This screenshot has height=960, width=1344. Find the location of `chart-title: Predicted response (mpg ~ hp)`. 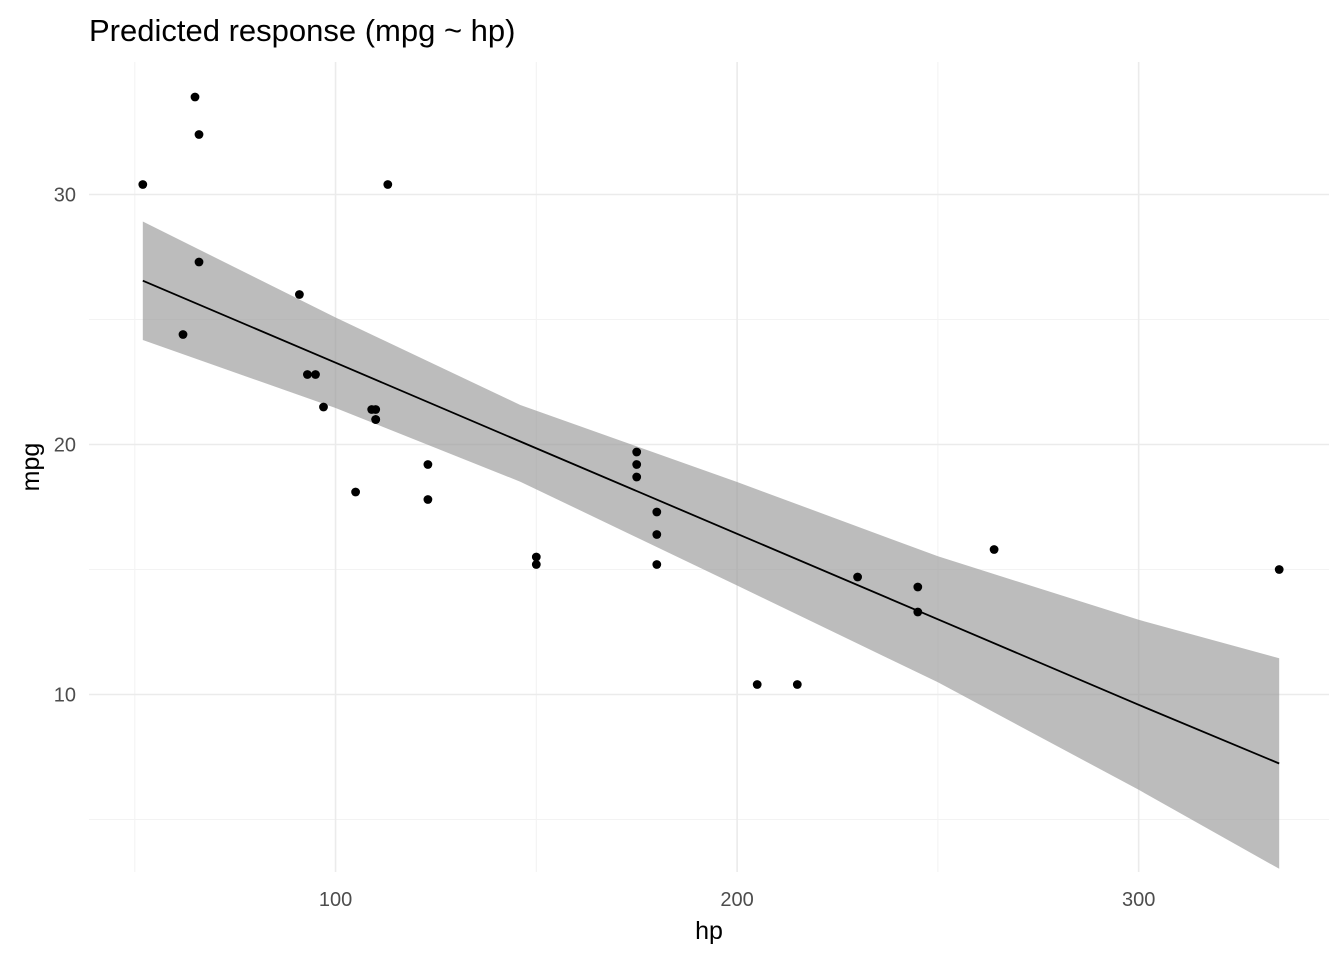

chart-title: Predicted response (mpg ~ hp) is located at coordinates (302, 30).